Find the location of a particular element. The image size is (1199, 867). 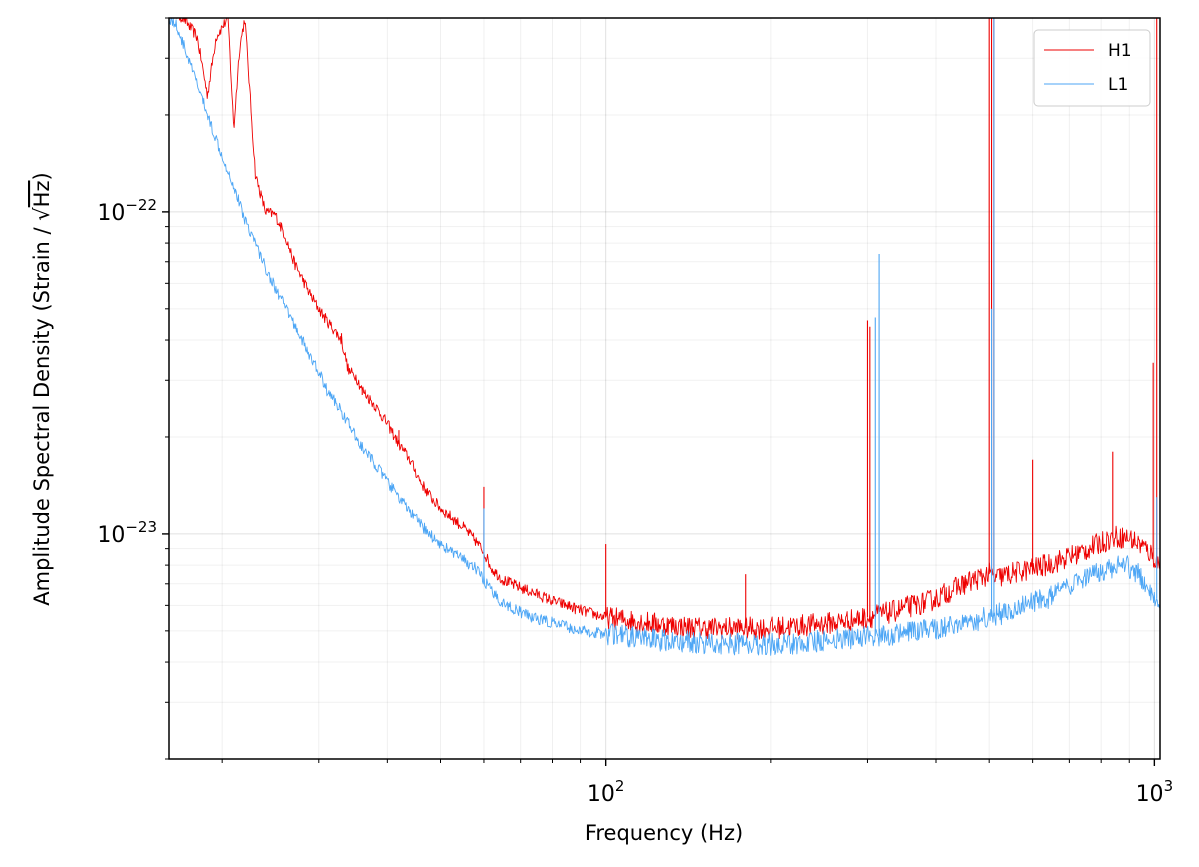

y-tick-label: 10−22 is located at coordinates (127, 211).